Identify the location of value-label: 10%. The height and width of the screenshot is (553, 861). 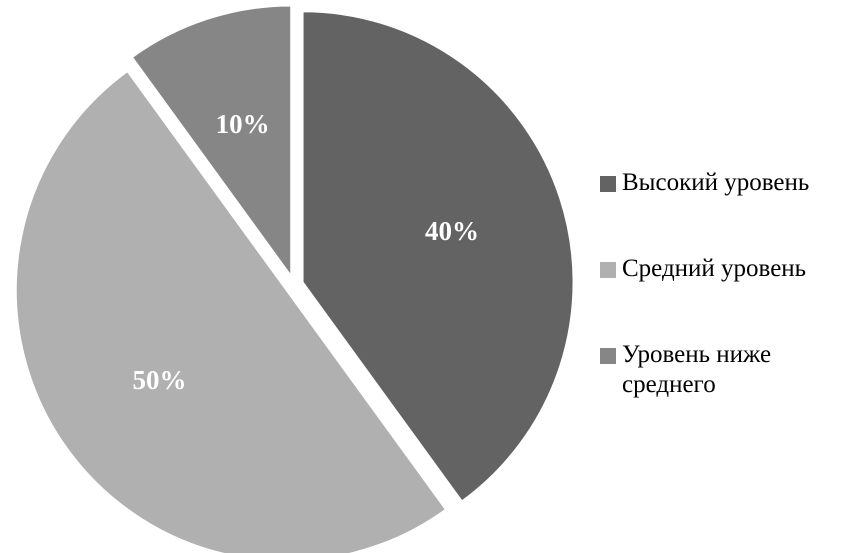
(243, 124).